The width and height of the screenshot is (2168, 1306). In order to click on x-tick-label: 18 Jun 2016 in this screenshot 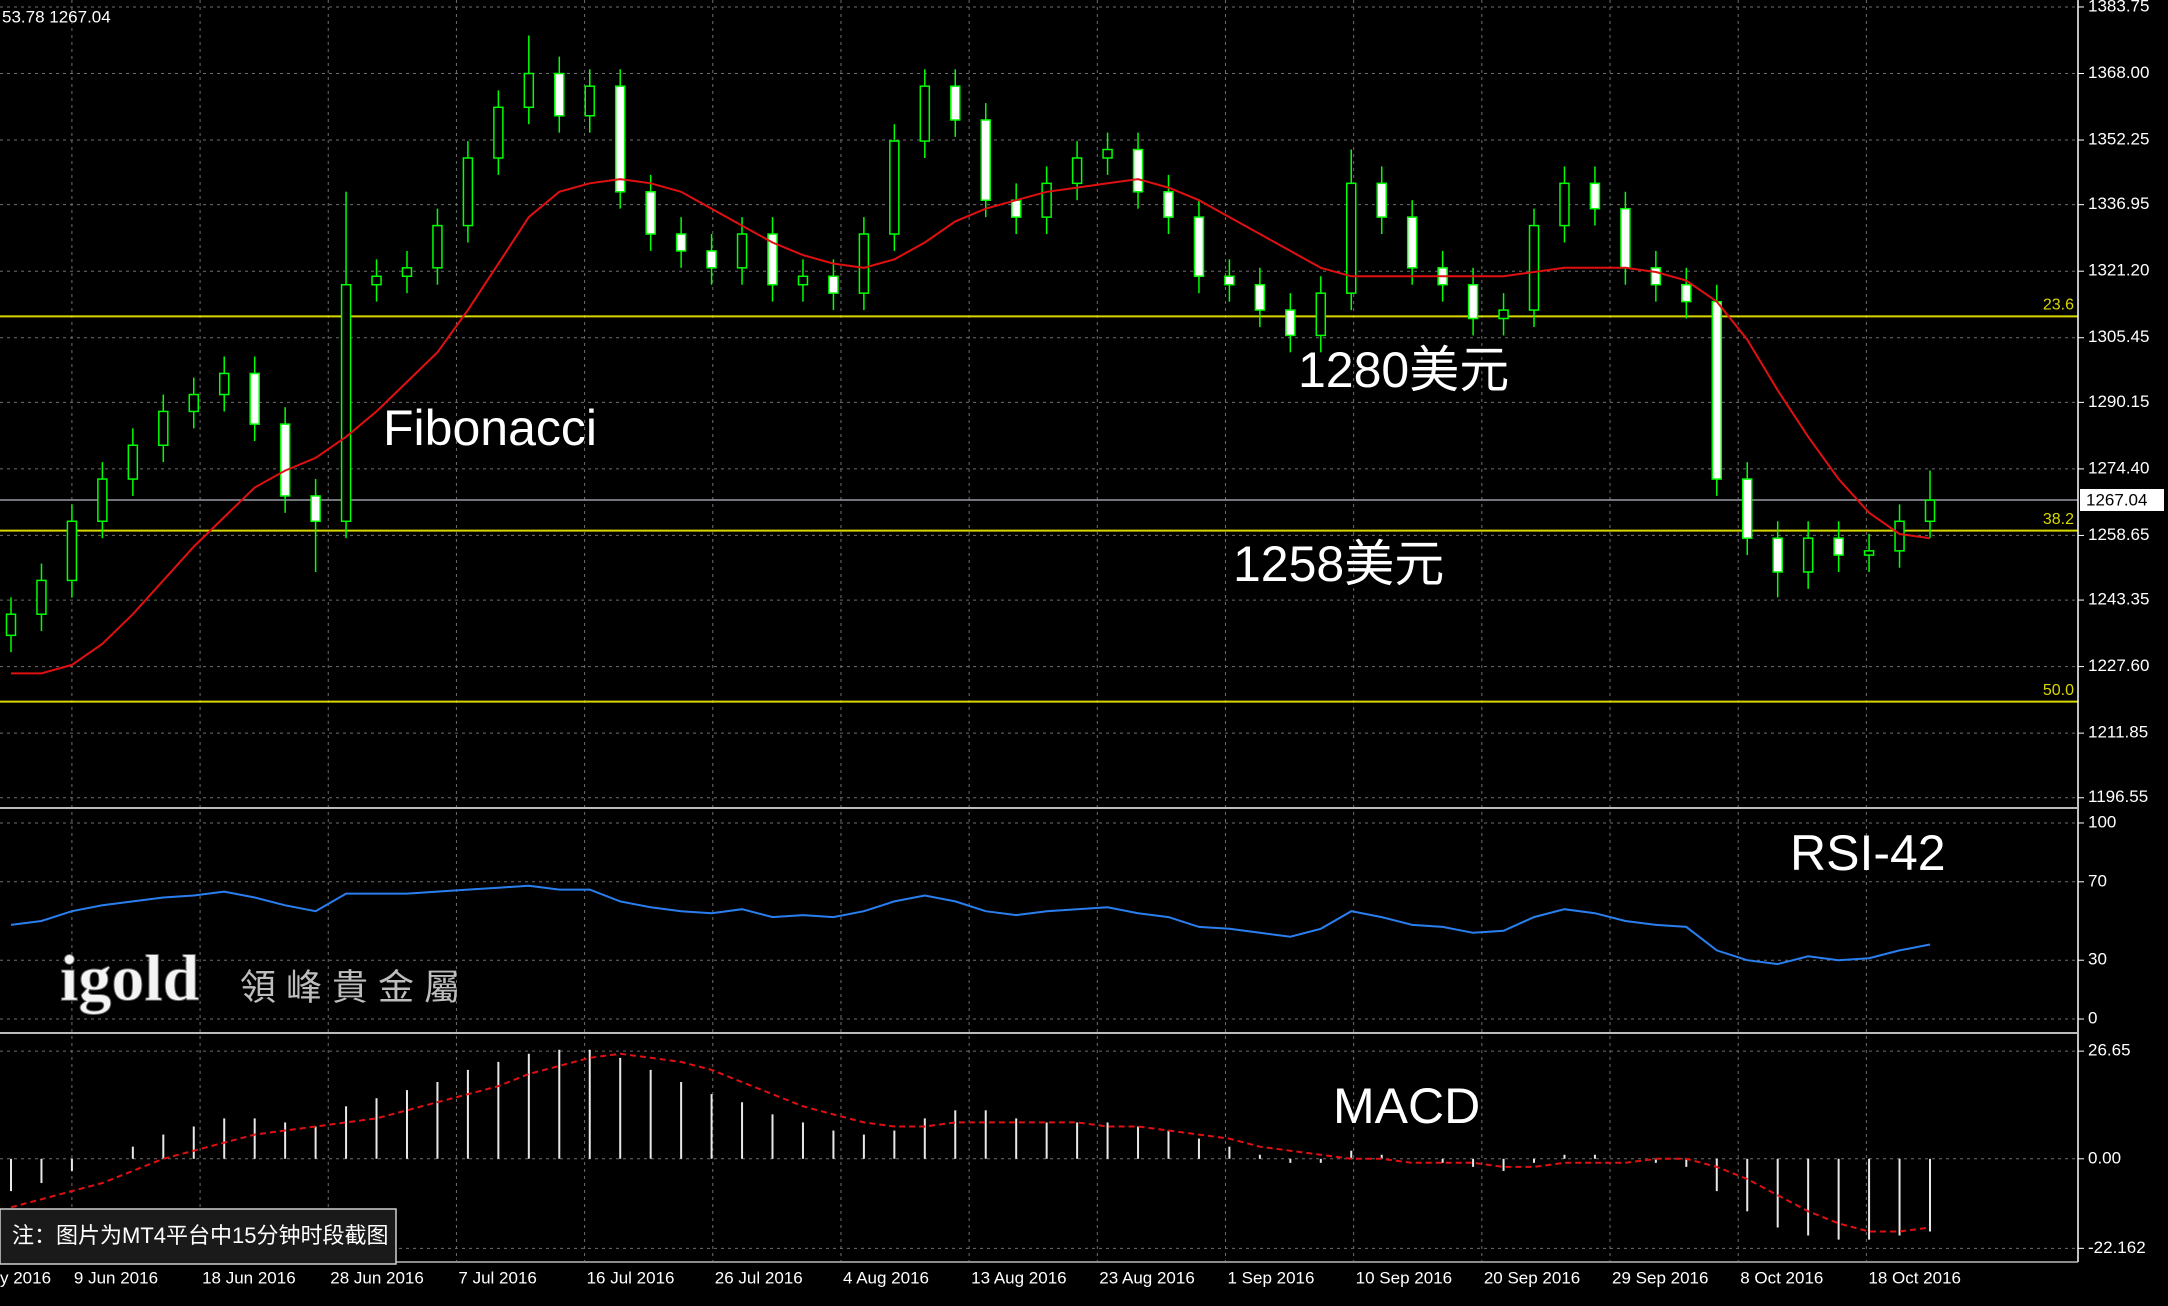, I will do `click(249, 1277)`.